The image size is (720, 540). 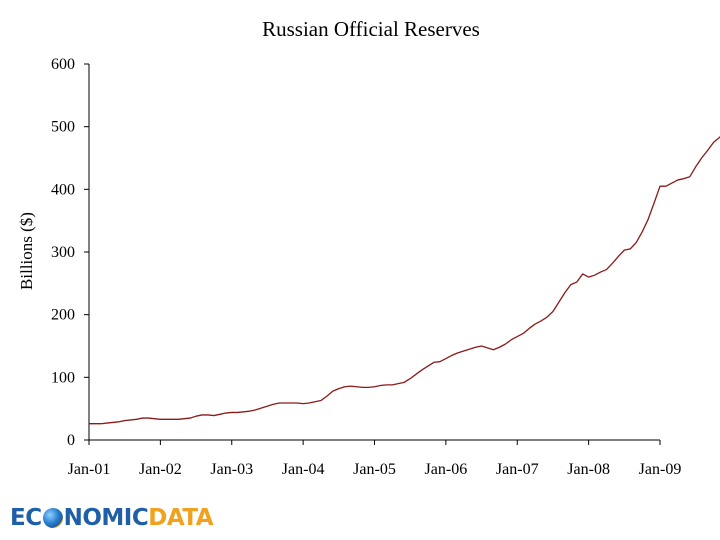 What do you see at coordinates (231, 469) in the screenshot?
I see `x-tick-label: Jan-03` at bounding box center [231, 469].